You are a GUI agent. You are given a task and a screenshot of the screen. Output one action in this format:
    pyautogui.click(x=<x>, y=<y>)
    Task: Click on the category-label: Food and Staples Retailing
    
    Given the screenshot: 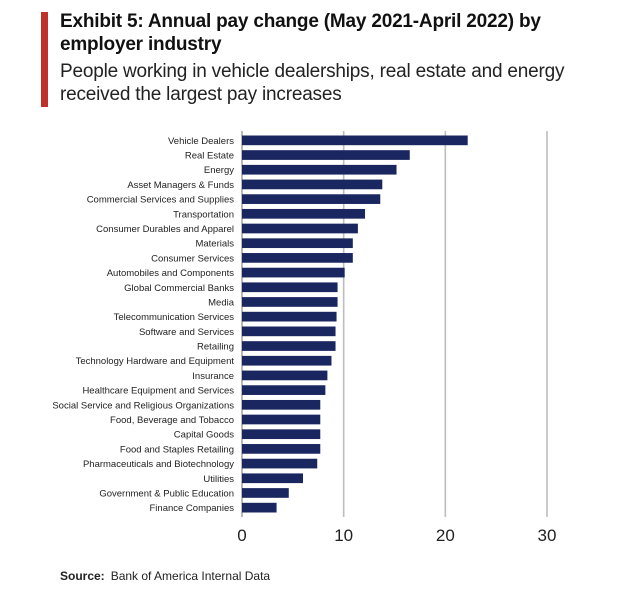 What is the action you would take?
    pyautogui.click(x=177, y=449)
    